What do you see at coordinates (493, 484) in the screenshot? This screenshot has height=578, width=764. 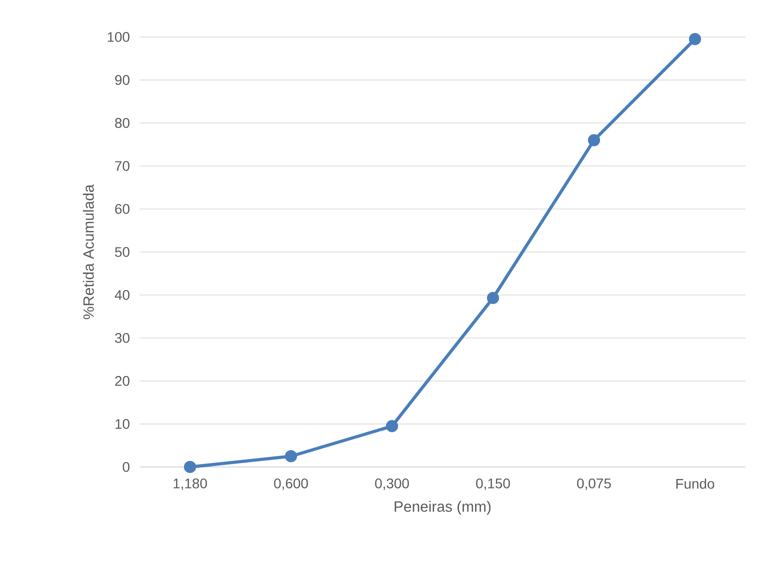 I see `x-tick-label: 0,150` at bounding box center [493, 484].